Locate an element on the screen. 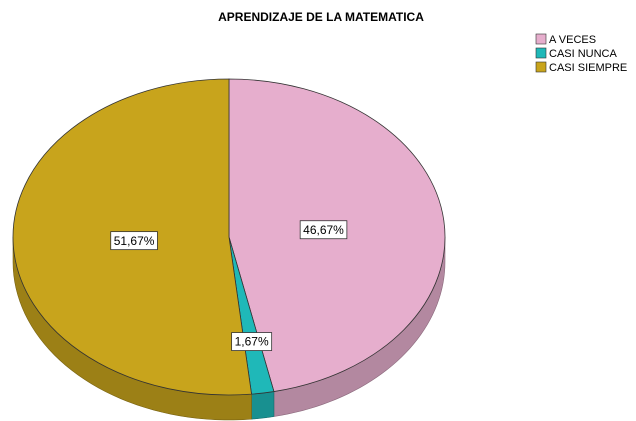  slice-side is located at coordinates (263, 405).